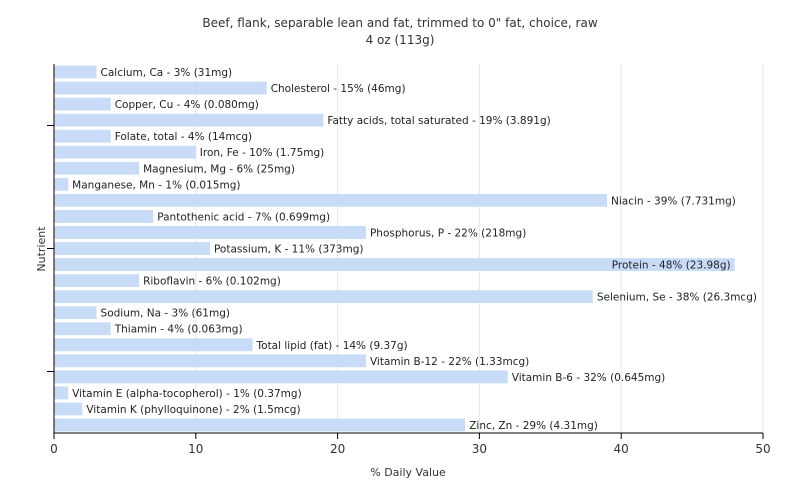 The image size is (800, 500). Describe the element at coordinates (289, 250) in the screenshot. I see `bar-label: Potassium, K - 11% (373mg)` at that location.